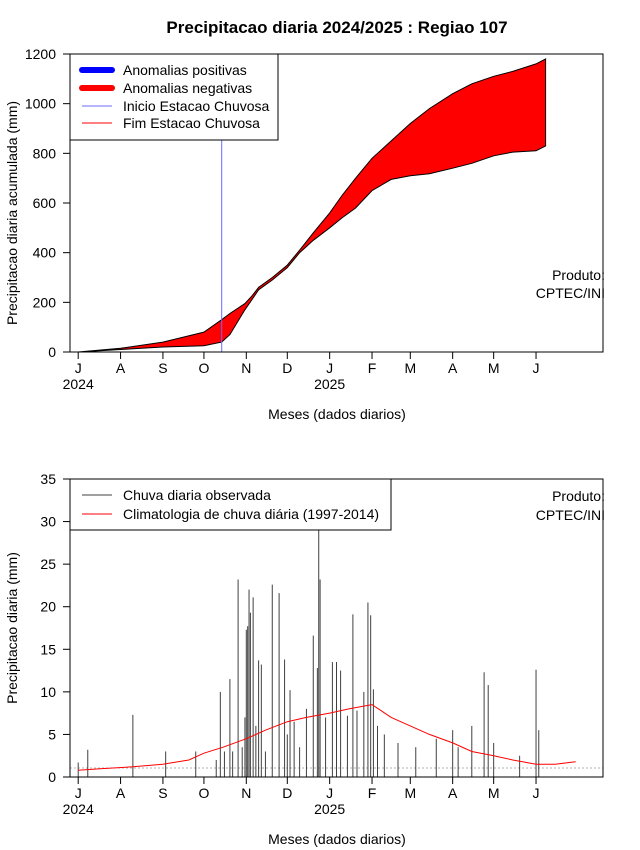  Describe the element at coordinates (196, 106) in the screenshot. I see `legend-label-season-start: Inicio Estacao Chuvosa` at that location.